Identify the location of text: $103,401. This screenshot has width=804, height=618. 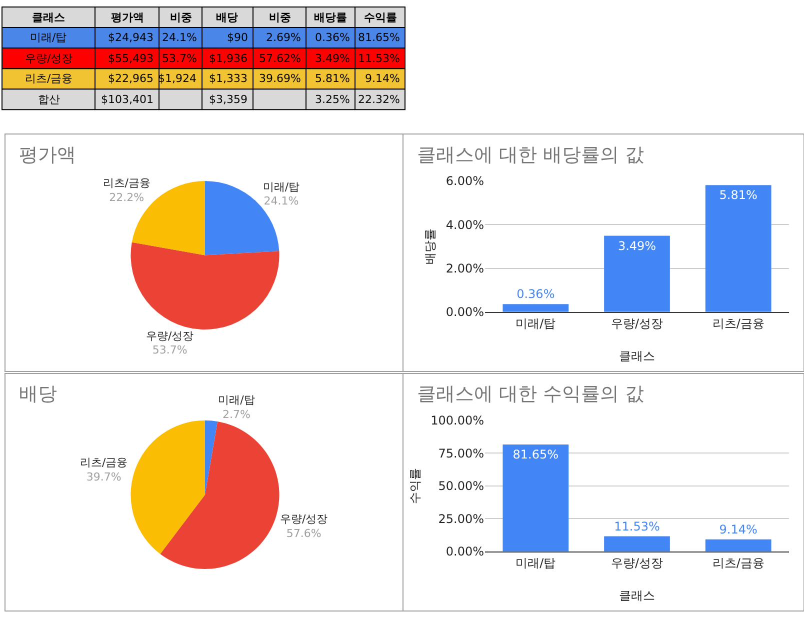
(127, 99).